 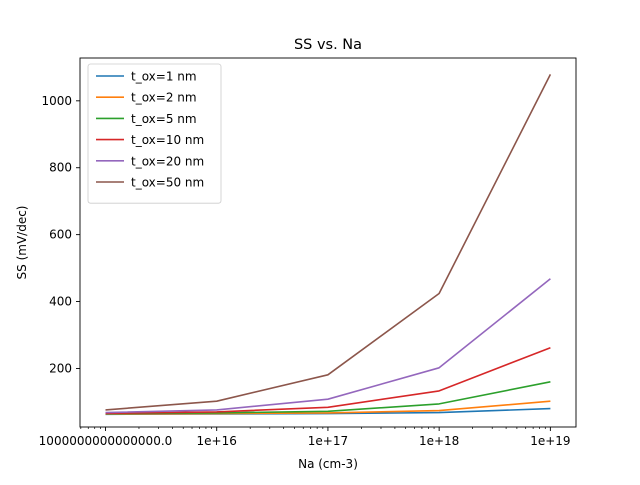 I want to click on y-tick-label: 1000, so click(x=56, y=101).